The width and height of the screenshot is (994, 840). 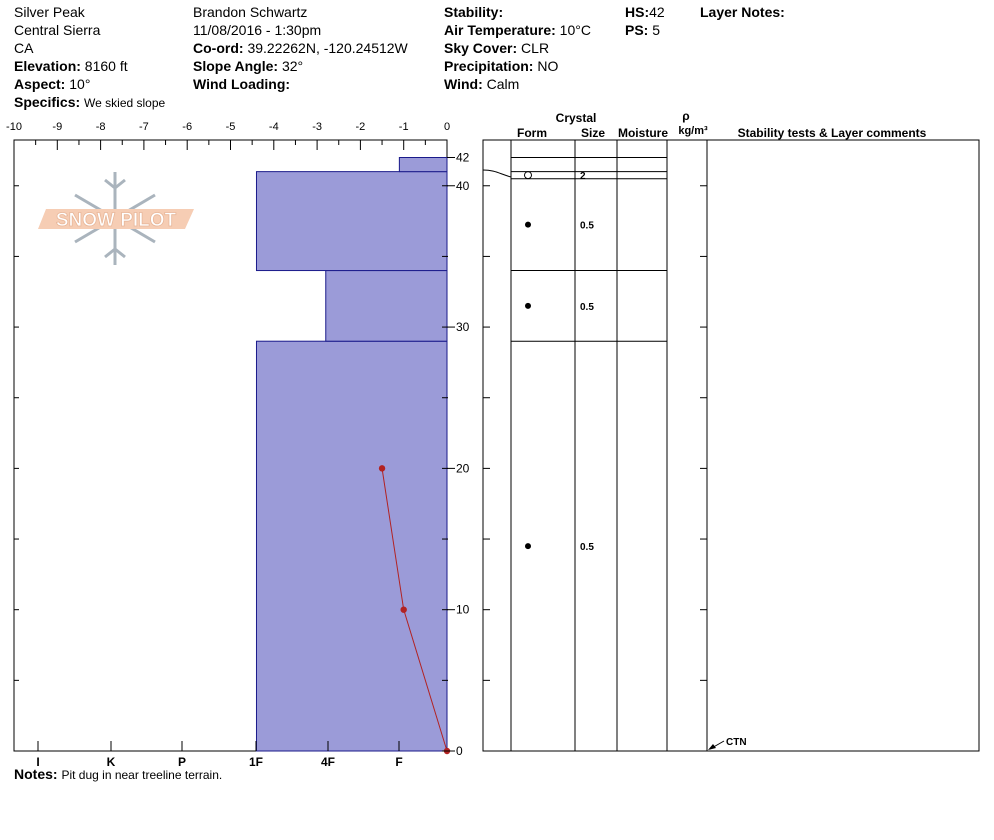 I want to click on elevation-value: 8160 ft, so click(x=106, y=66).